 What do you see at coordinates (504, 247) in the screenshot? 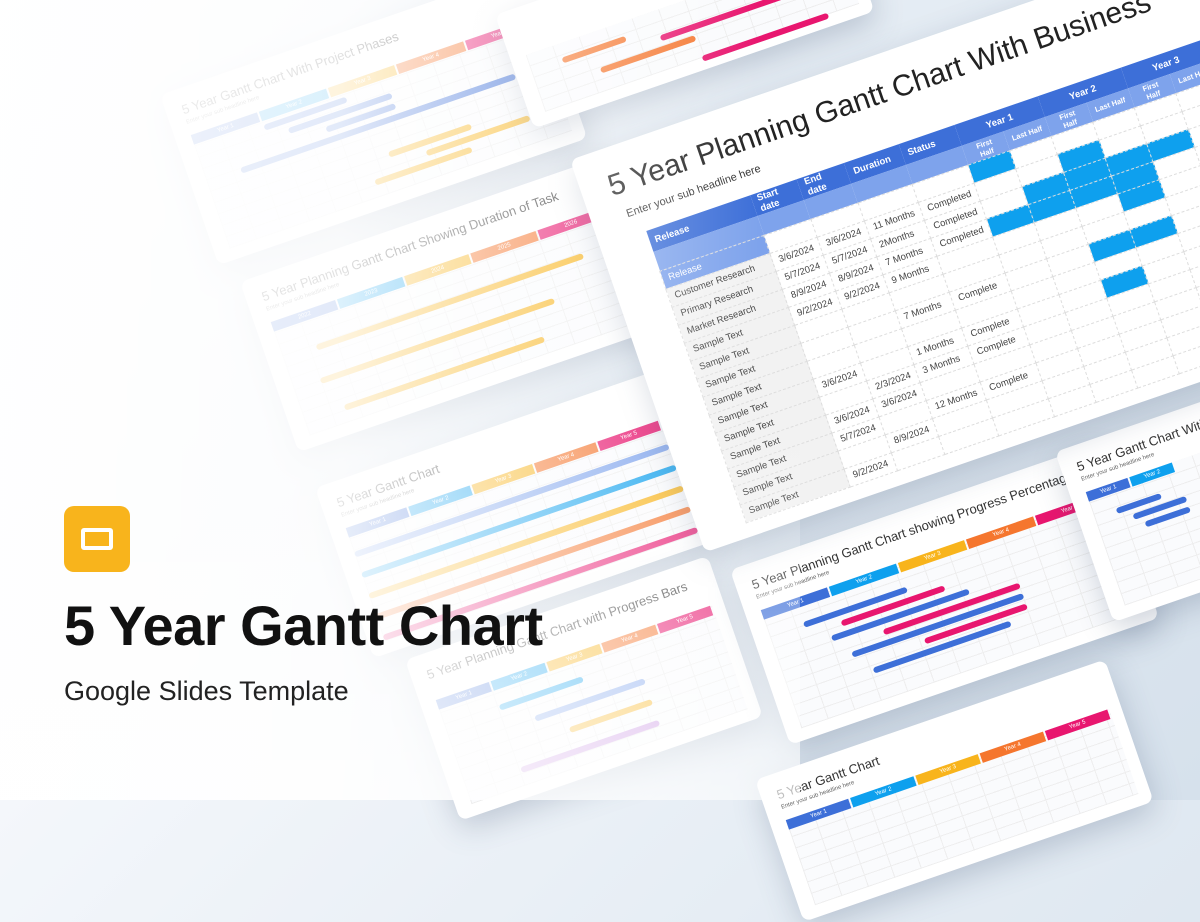
I see `year-label: 2025` at bounding box center [504, 247].